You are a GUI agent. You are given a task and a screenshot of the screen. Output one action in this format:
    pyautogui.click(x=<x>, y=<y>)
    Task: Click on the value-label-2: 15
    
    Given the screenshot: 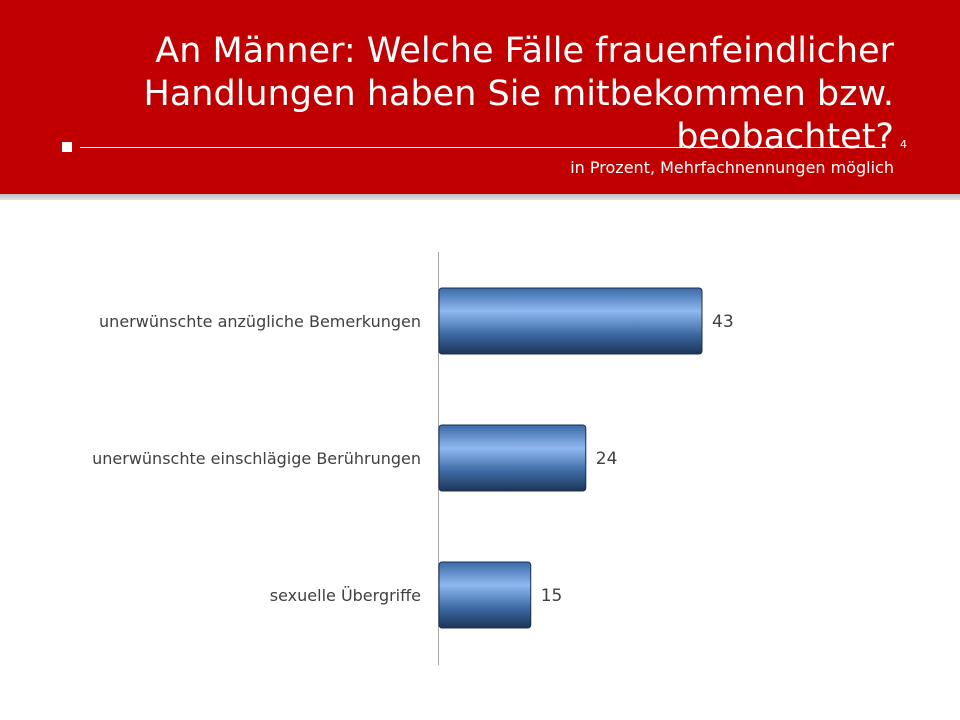 What is the action you would take?
    pyautogui.click(x=552, y=596)
    